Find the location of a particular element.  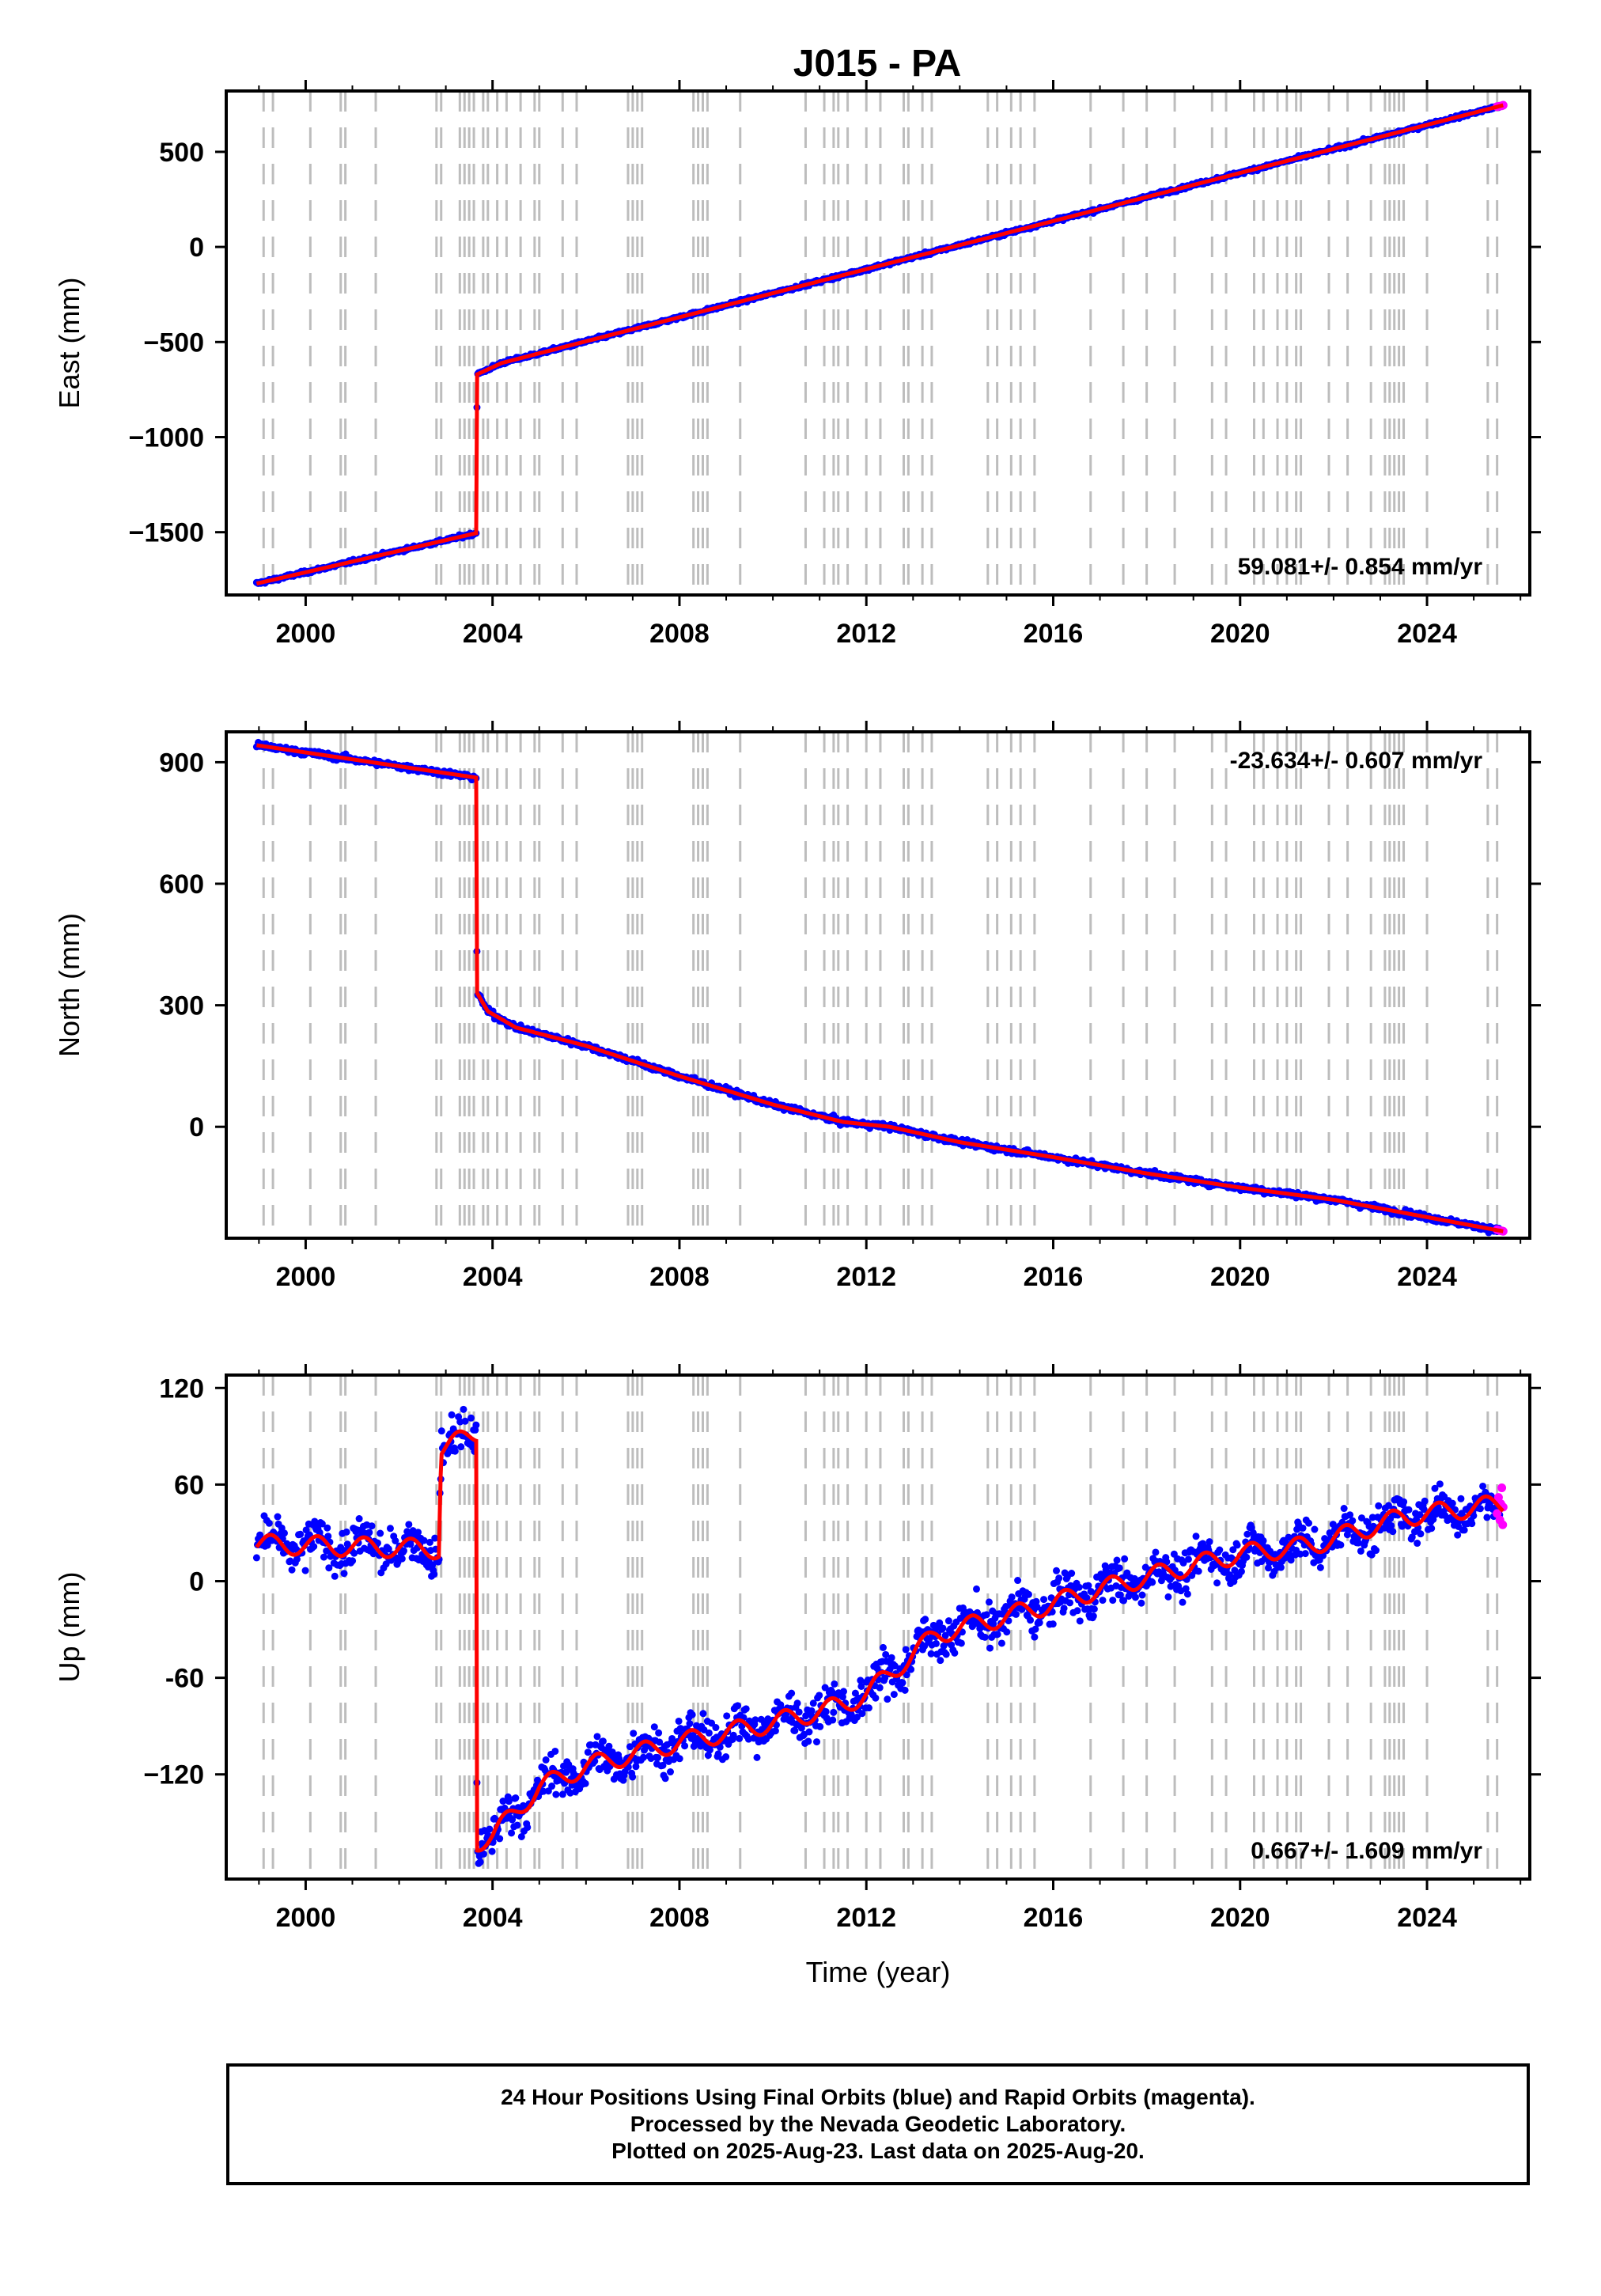

x-tick-label: 2016 is located at coordinates (1054, 1277).